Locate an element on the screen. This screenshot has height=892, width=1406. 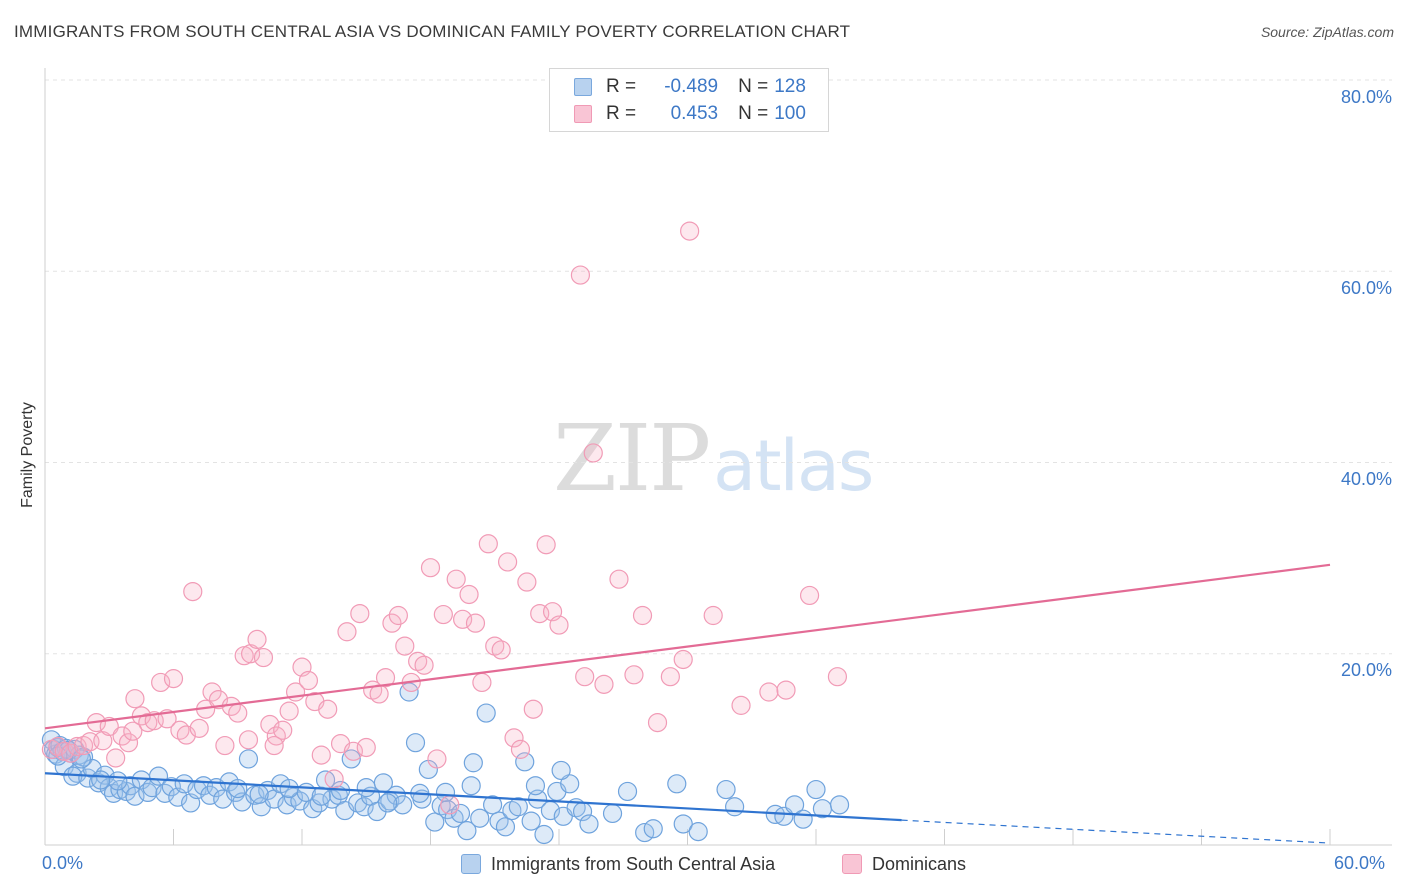
legend-swatch-blue is located at coordinates (471, 864).